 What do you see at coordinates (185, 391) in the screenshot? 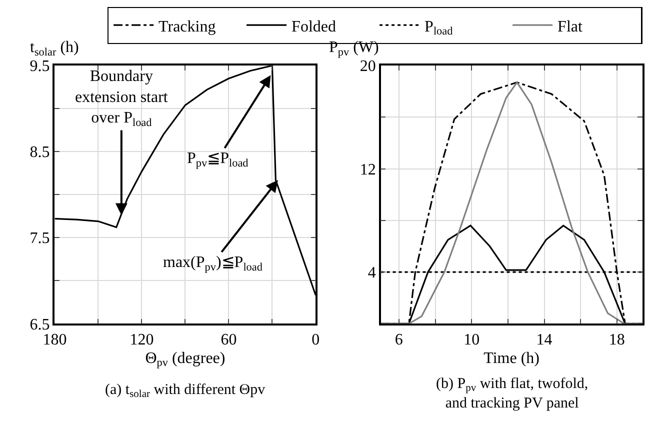
I see `text: (a) t$_{solar}$ with different Θpv` at bounding box center [185, 391].